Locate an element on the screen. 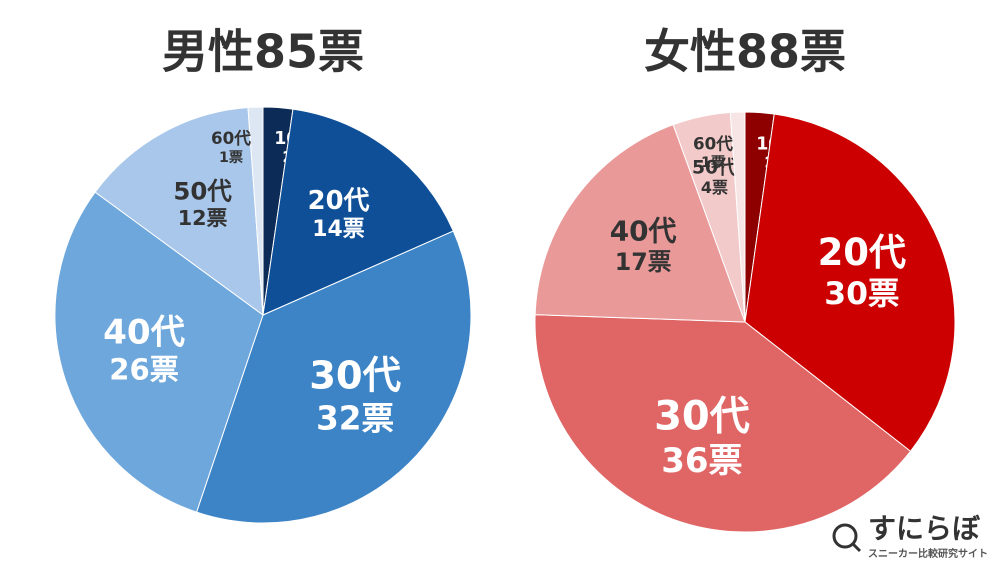  data-label: 4票 is located at coordinates (714, 187).